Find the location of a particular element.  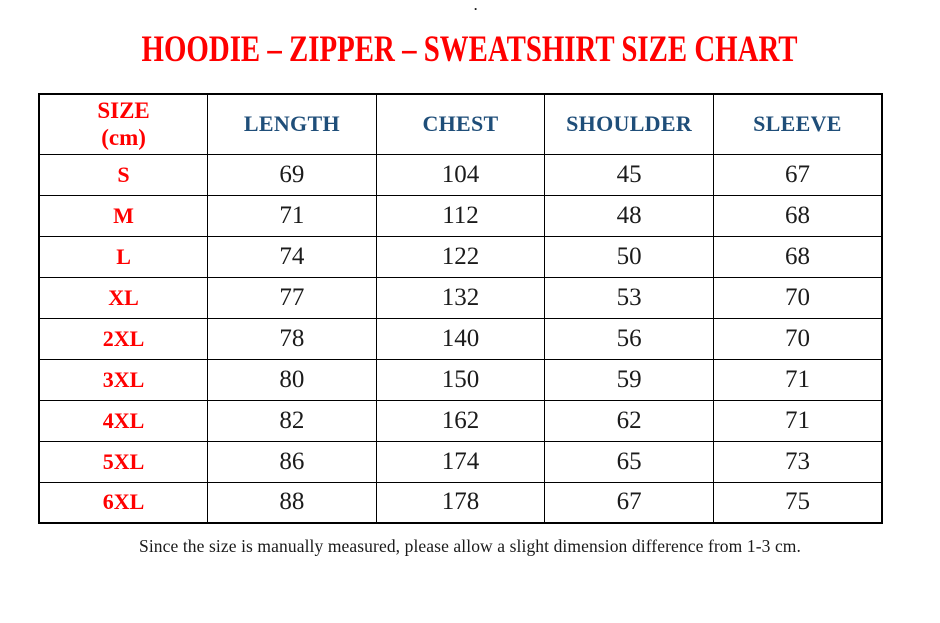

table-cell-shoulder: 67 is located at coordinates (629, 502).